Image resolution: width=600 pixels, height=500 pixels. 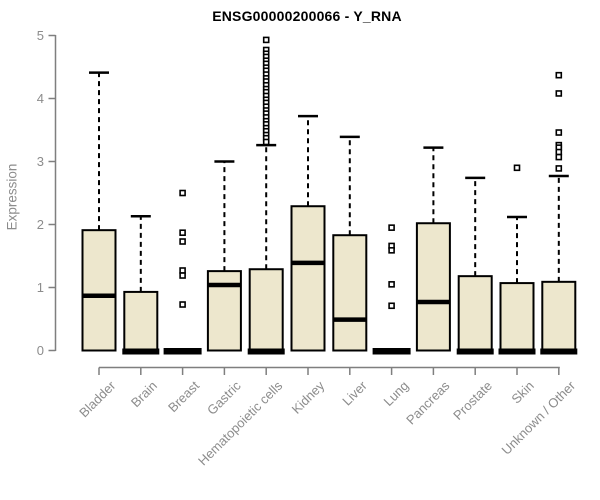 I want to click on chart-title: ENSG00000200066 - Y_RNA, so click(x=307, y=16).